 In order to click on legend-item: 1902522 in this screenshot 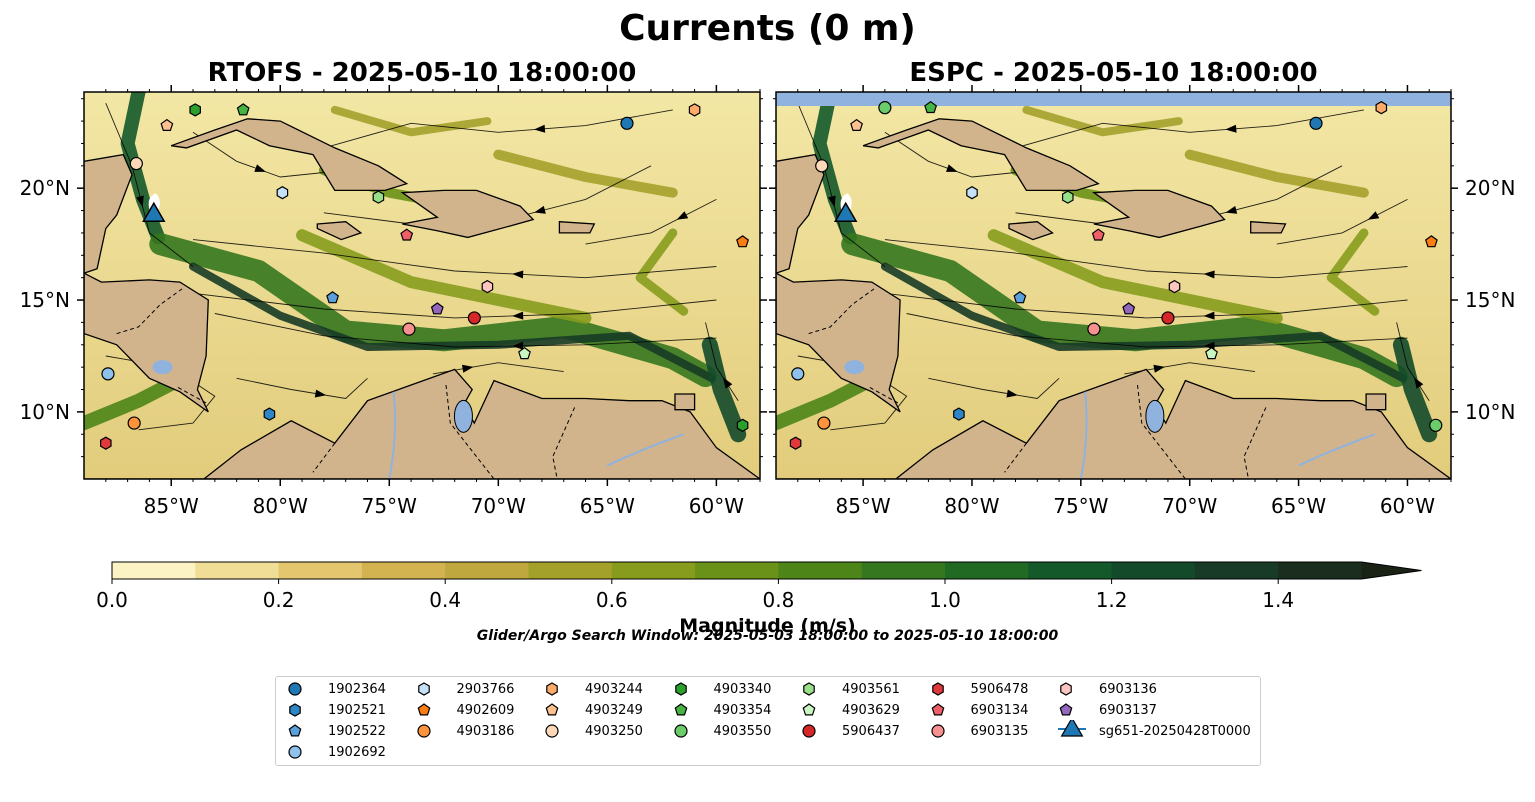, I will do `click(336, 731)`.